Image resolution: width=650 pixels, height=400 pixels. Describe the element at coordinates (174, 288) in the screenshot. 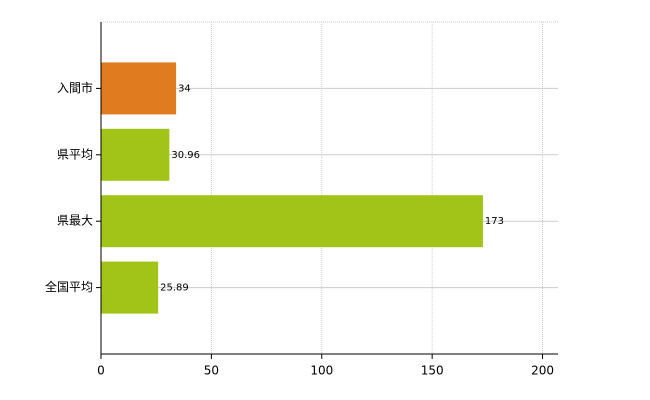

I see `value-label: 25.89` at that location.